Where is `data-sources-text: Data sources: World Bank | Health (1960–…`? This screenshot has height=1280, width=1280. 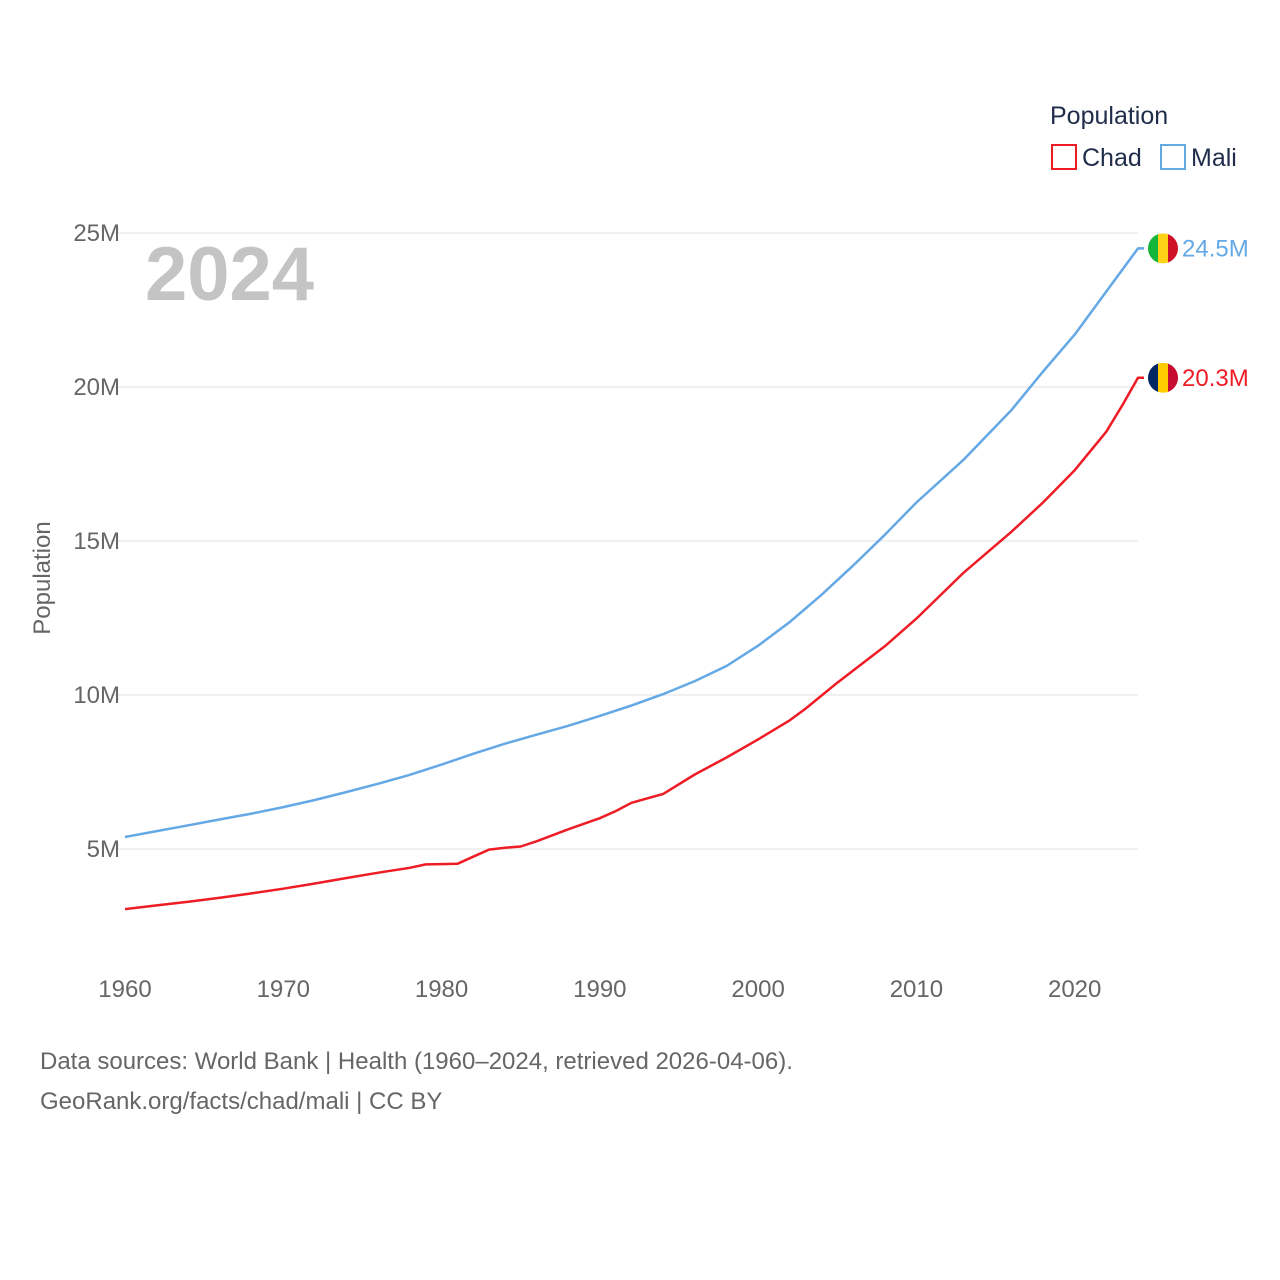
data-sources-text: Data sources: World Bank | Health (1960–… is located at coordinates (416, 1061).